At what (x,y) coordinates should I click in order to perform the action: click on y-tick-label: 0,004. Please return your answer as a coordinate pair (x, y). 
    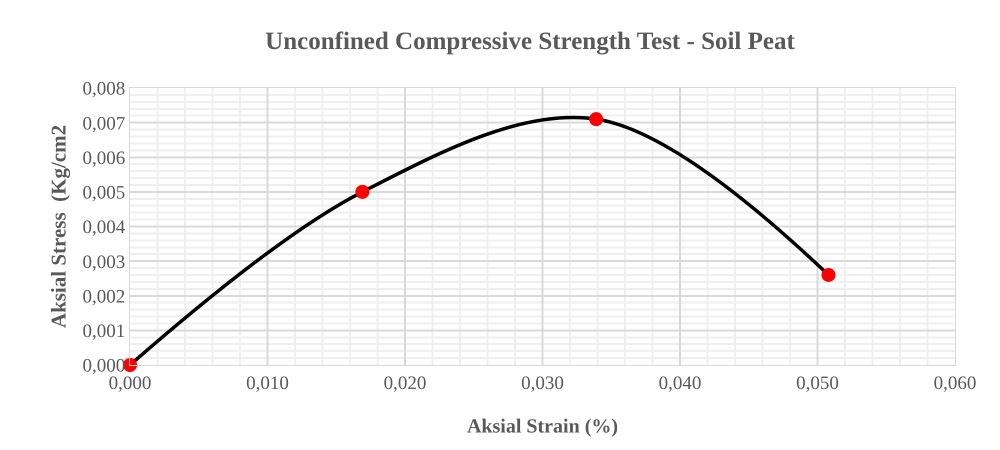
    Looking at the image, I should click on (104, 227).